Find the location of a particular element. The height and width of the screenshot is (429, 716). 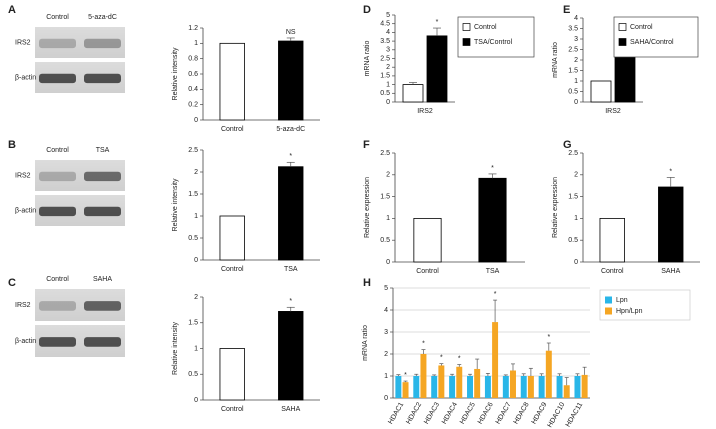

x-tick-label: HDAC7 is located at coordinates (504, 413).